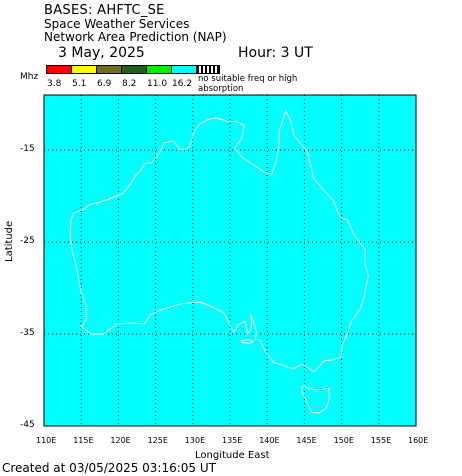  Describe the element at coordinates (79, 84) in the screenshot. I see `legend-value: 5.1` at that location.